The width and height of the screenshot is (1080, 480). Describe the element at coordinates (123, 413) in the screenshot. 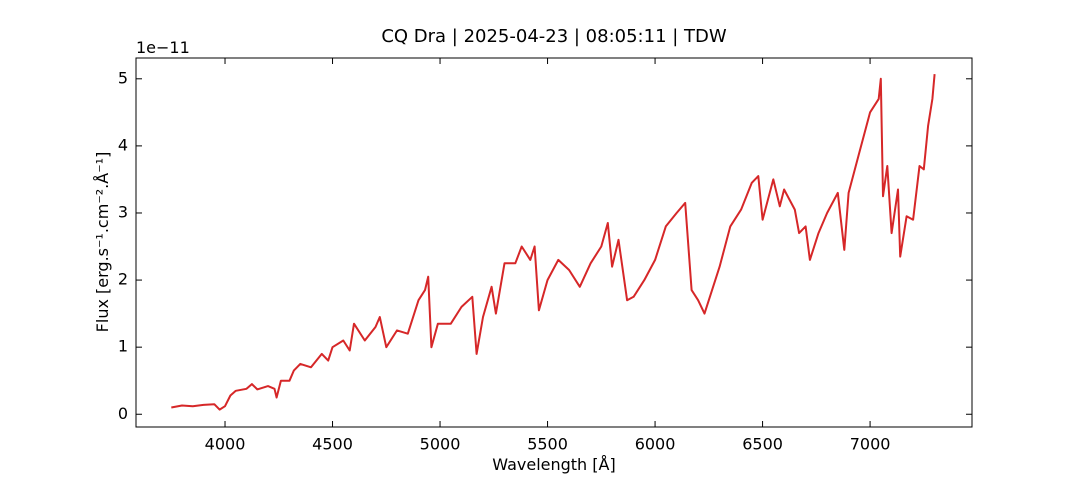

I see `y-tick-label: 0` at that location.